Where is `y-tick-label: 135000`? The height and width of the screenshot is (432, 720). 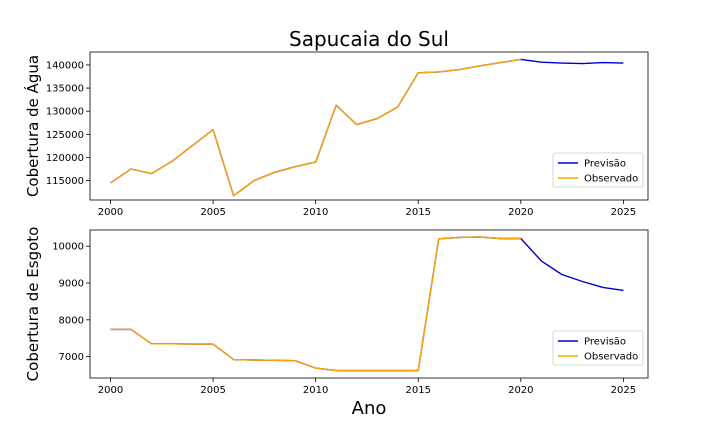
y-tick-label: 135000 is located at coordinates (65, 89).